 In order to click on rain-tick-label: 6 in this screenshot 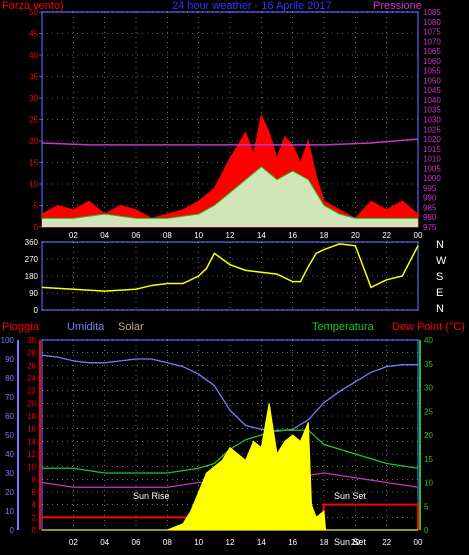, I will do `click(34, 492)`.